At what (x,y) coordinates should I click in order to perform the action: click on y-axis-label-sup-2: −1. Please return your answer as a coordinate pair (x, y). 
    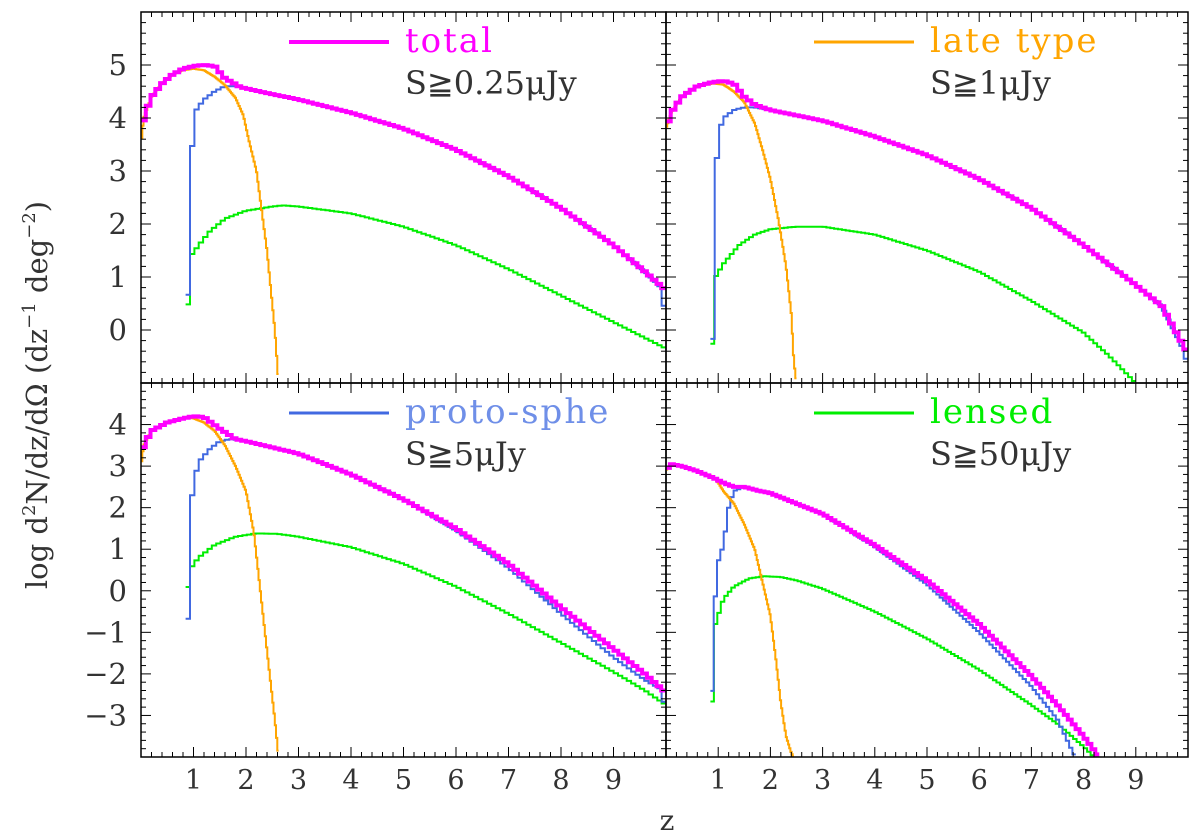
    Looking at the image, I should click on (29, 315).